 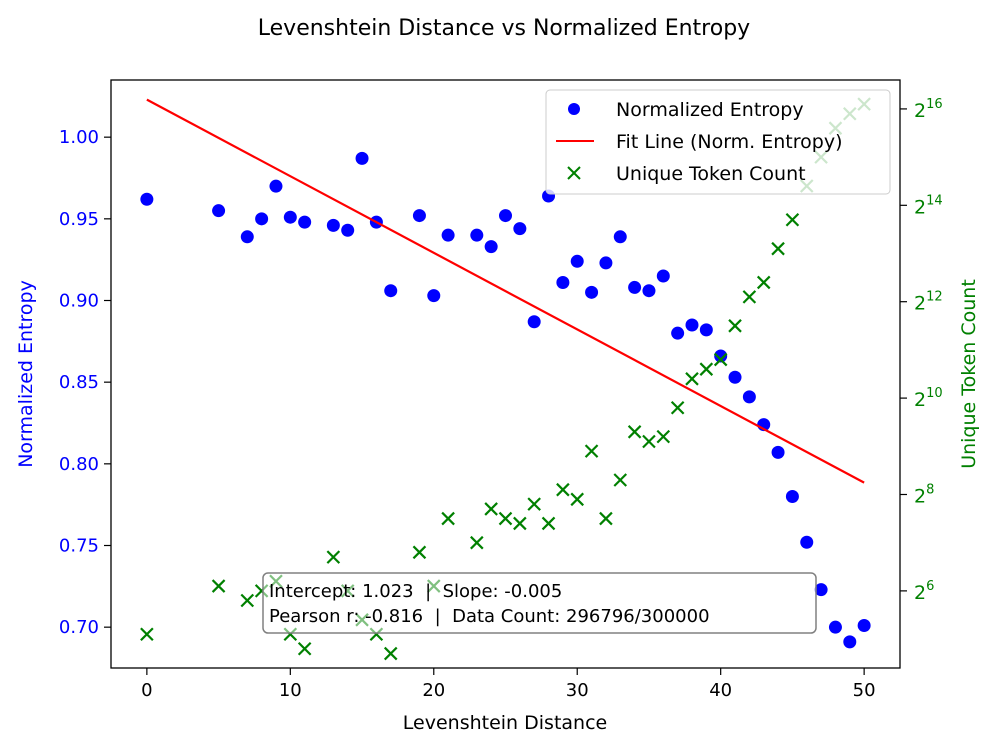 I want to click on y2-tick-label: 214, so click(x=928, y=205).